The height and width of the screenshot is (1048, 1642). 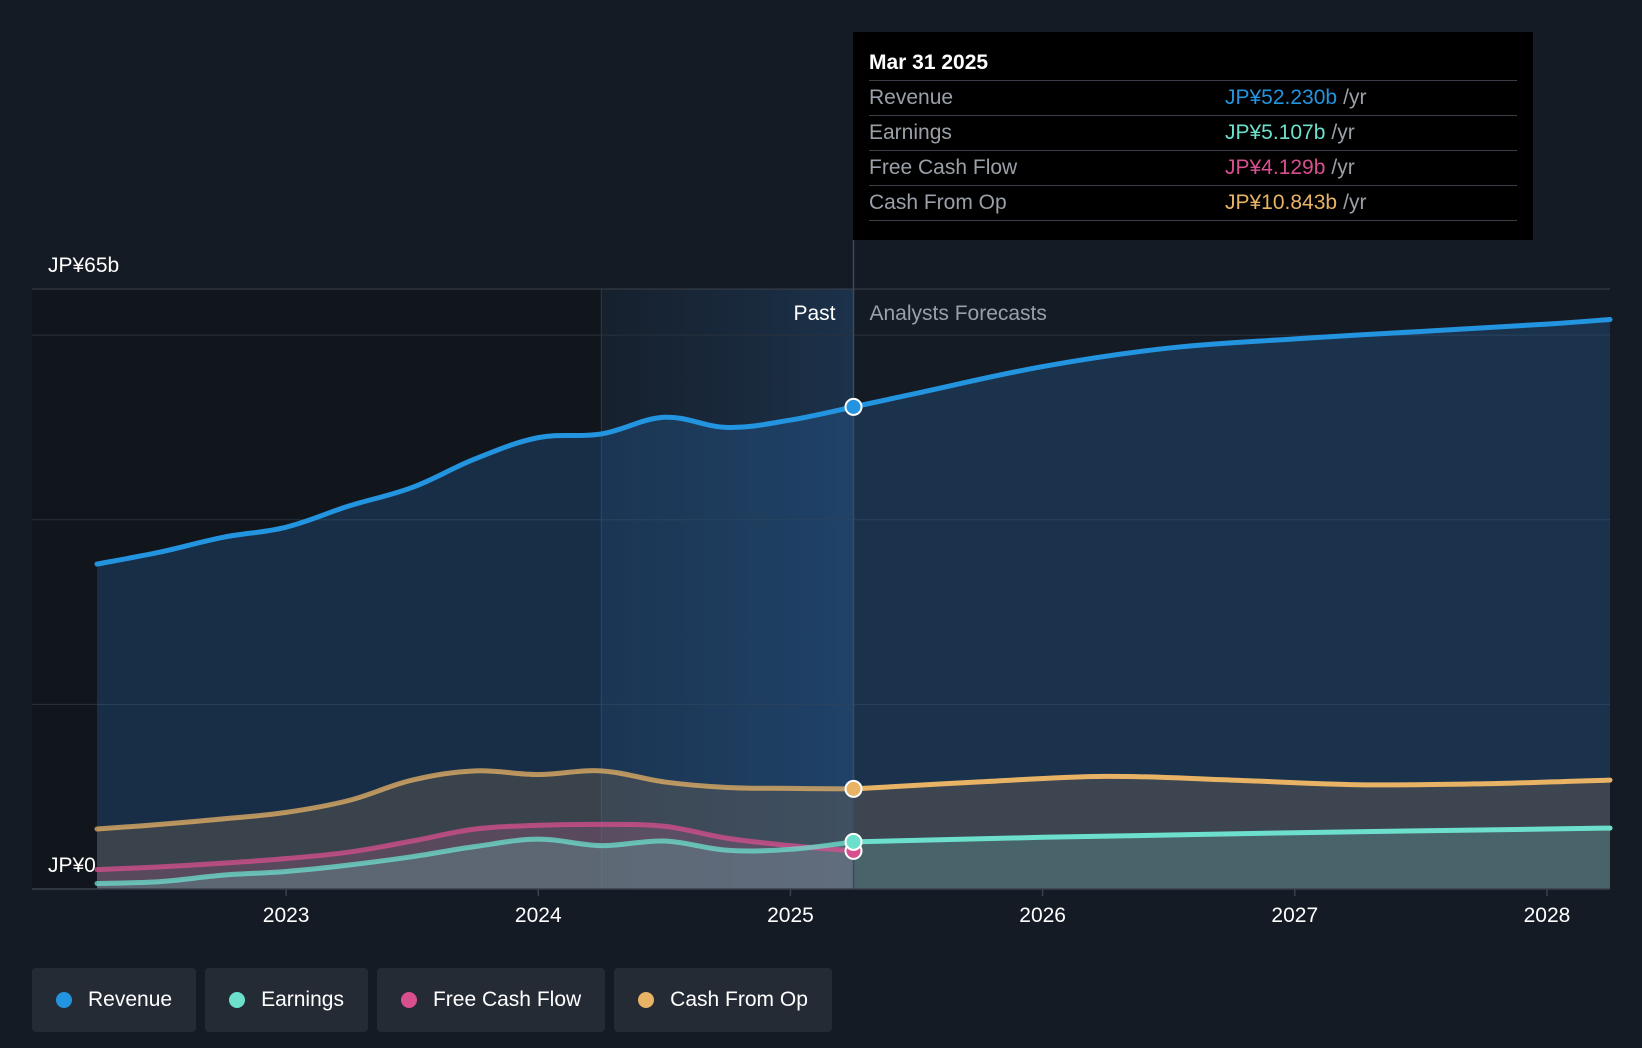 I want to click on legend-label: Revenue, so click(x=130, y=999).